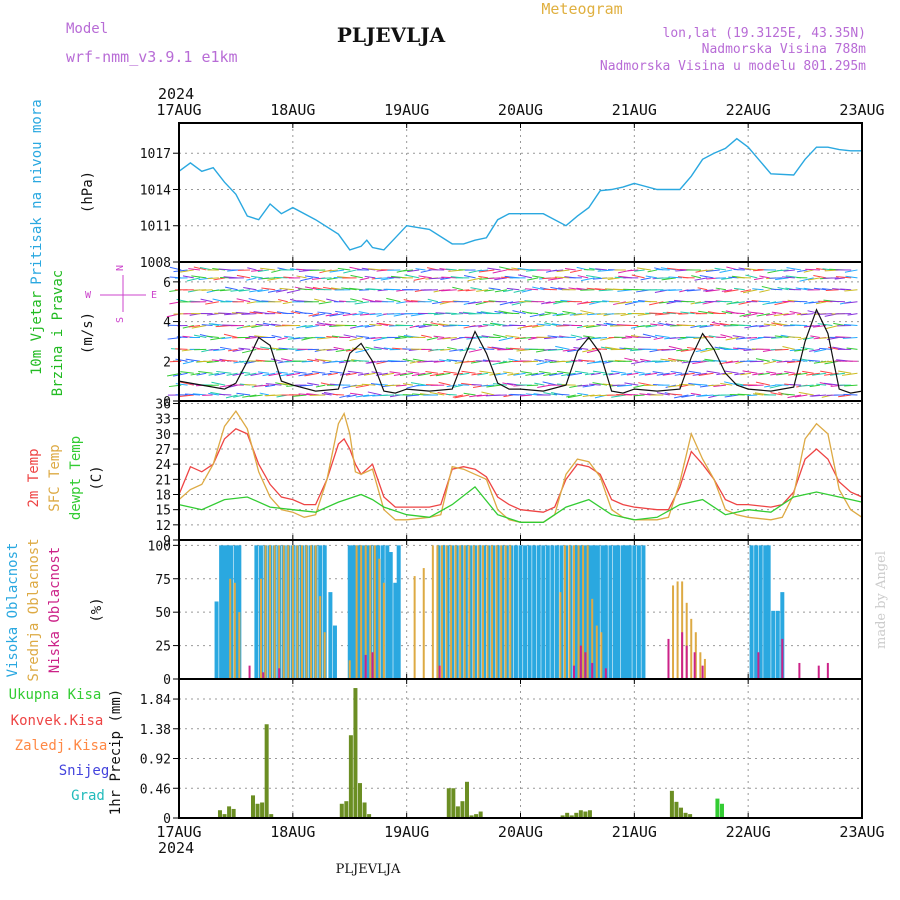 This screenshot has height=900, width=900. Describe the element at coordinates (163, 511) in the screenshot. I see `temp-ytick-label: 15` at that location.